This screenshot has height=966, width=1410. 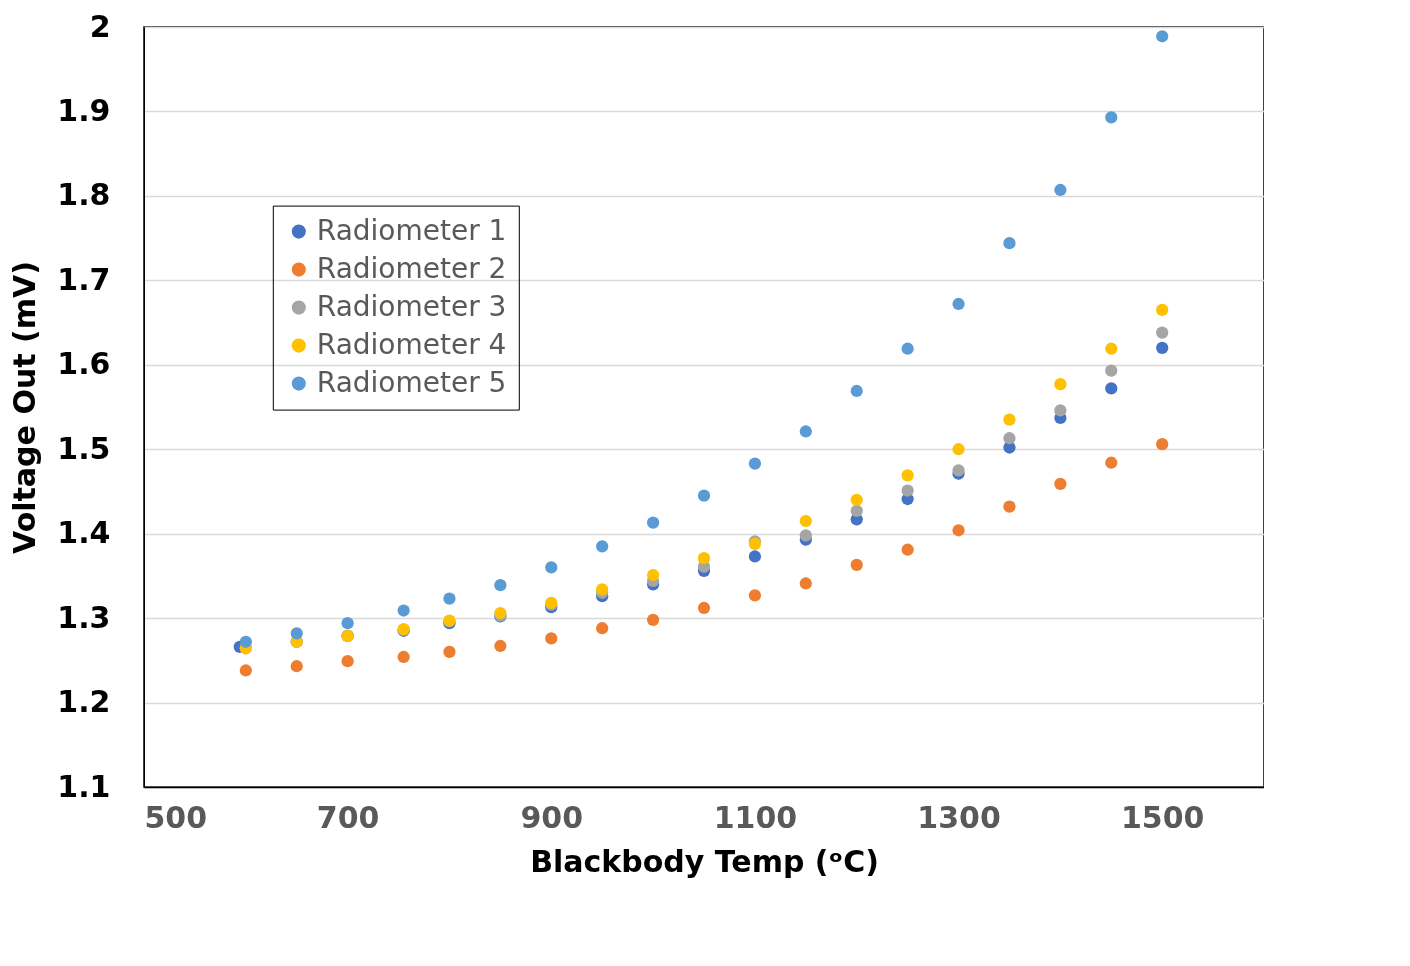 What do you see at coordinates (704, 861) in the screenshot?
I see `x-axis-title: Blackbody Temp (ᵒC)` at bounding box center [704, 861].